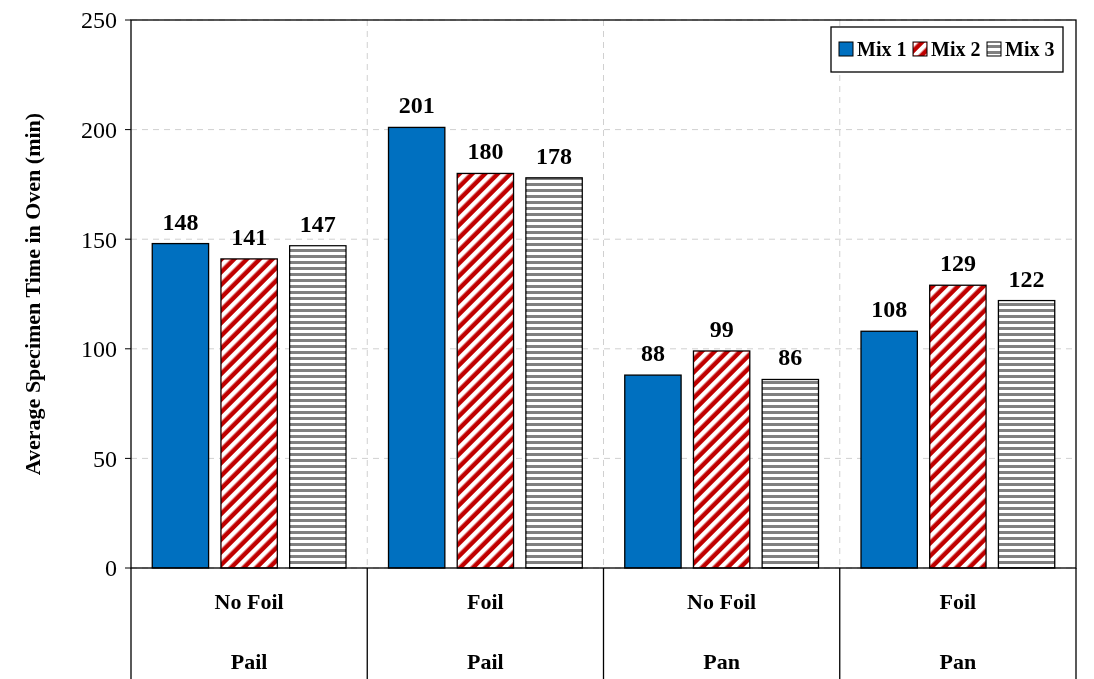 The width and height of the screenshot is (1094, 679). Describe the element at coordinates (554, 155) in the screenshot. I see `data-label: 178` at that location.